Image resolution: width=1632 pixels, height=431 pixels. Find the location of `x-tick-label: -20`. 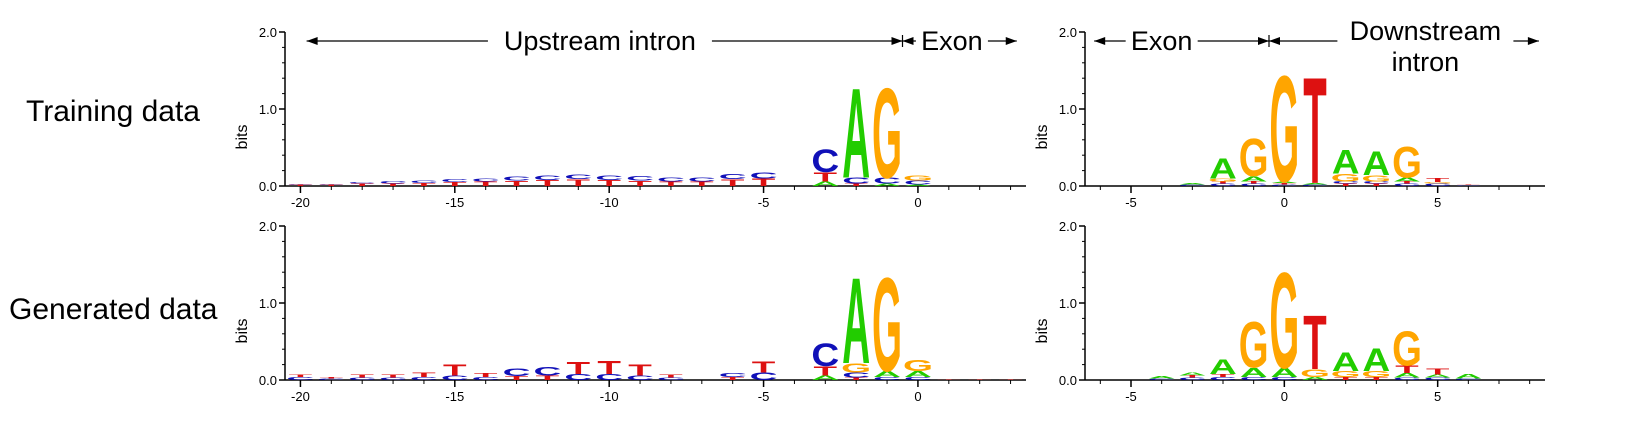

x-tick-label: -20 is located at coordinates (300, 396).